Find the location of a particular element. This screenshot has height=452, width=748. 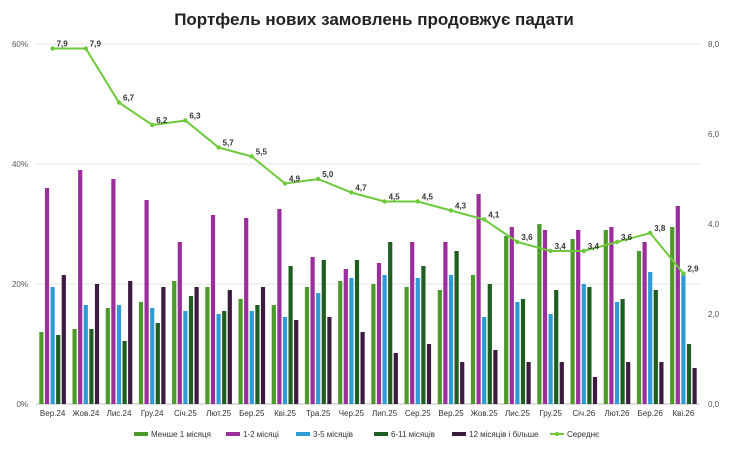

x-tick-label: Лют.26 is located at coordinates (618, 413).